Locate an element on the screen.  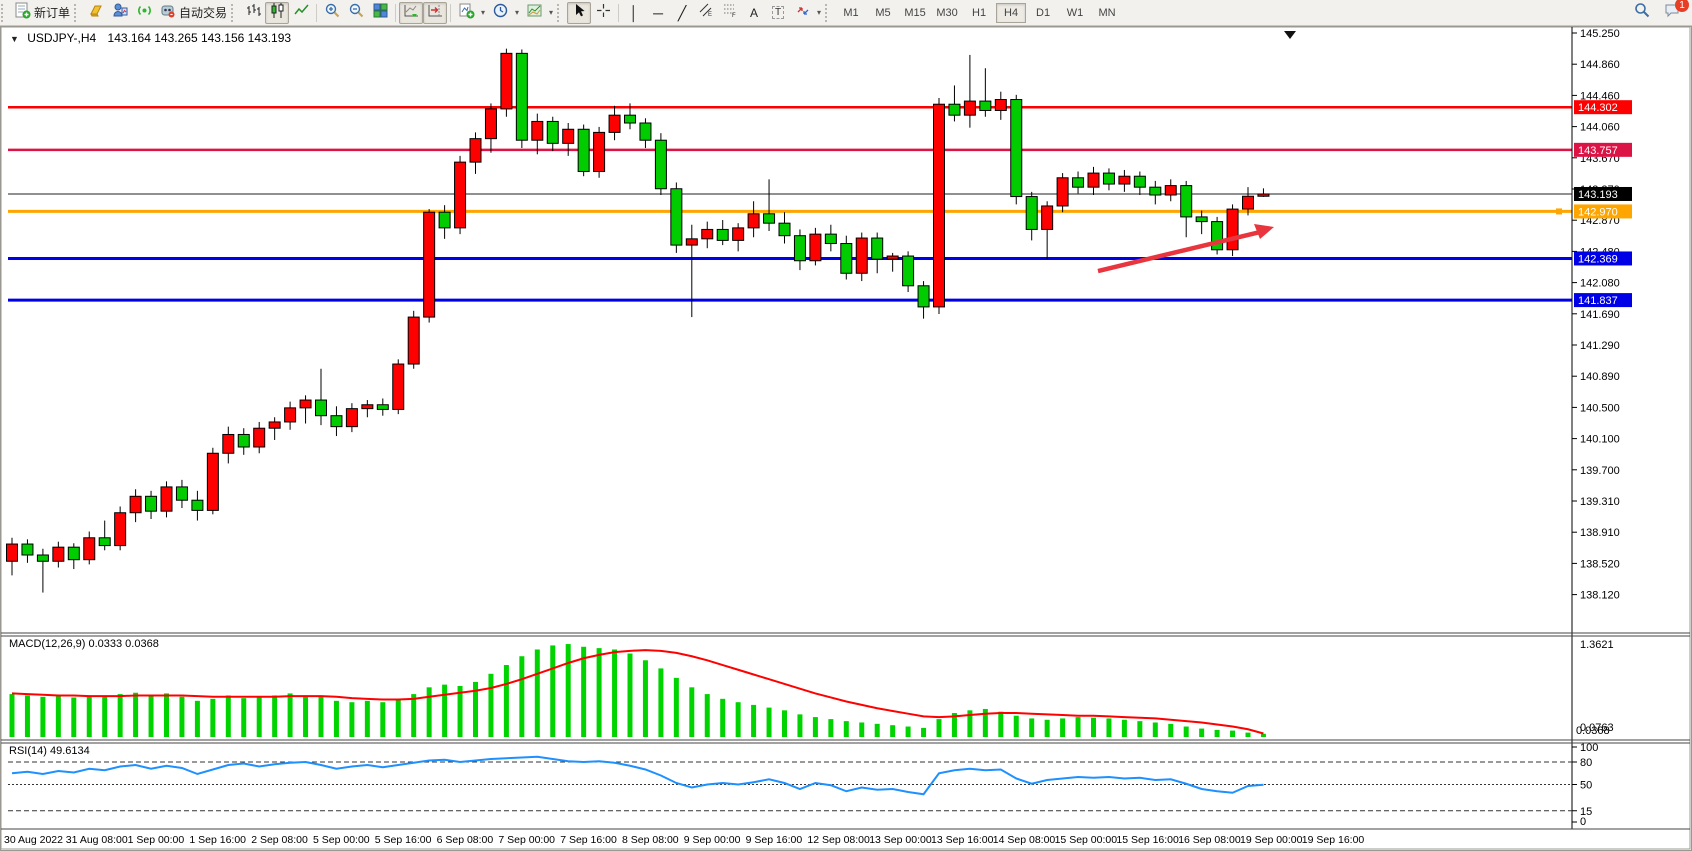
gold-chevron-button is located at coordinates (96, 13).